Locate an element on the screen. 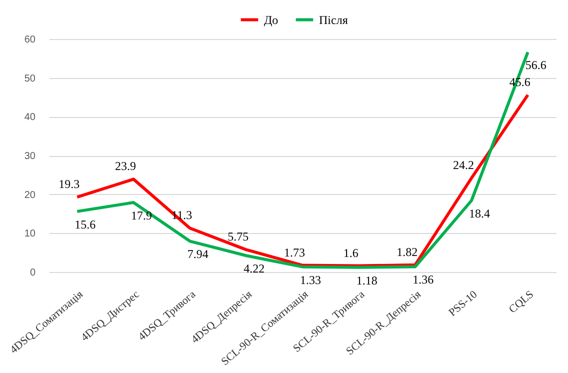 This screenshot has height=373, width=568. data-label: 19.3 is located at coordinates (69, 184).